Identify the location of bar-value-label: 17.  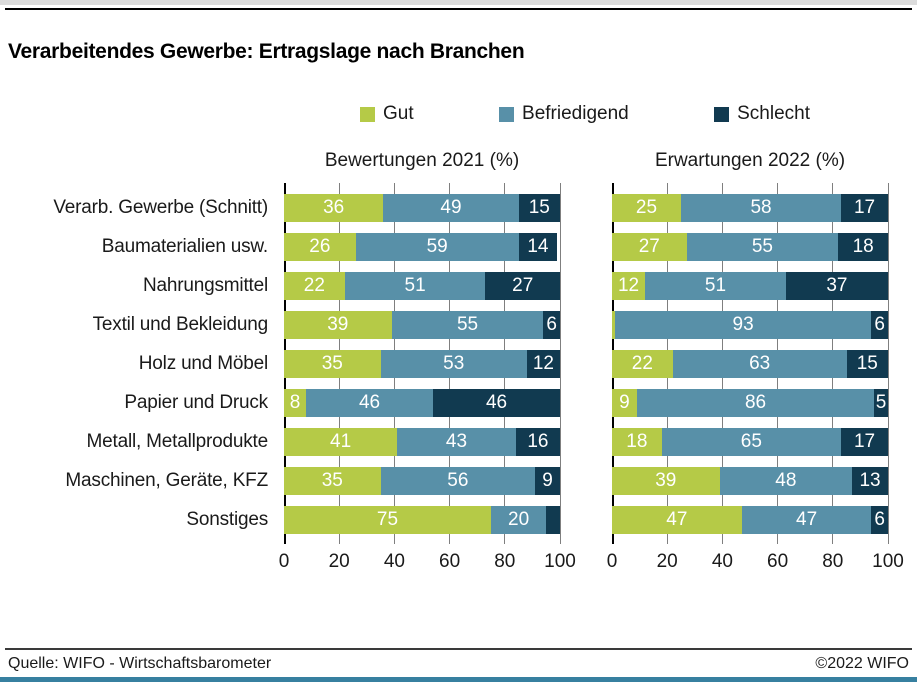
(864, 441).